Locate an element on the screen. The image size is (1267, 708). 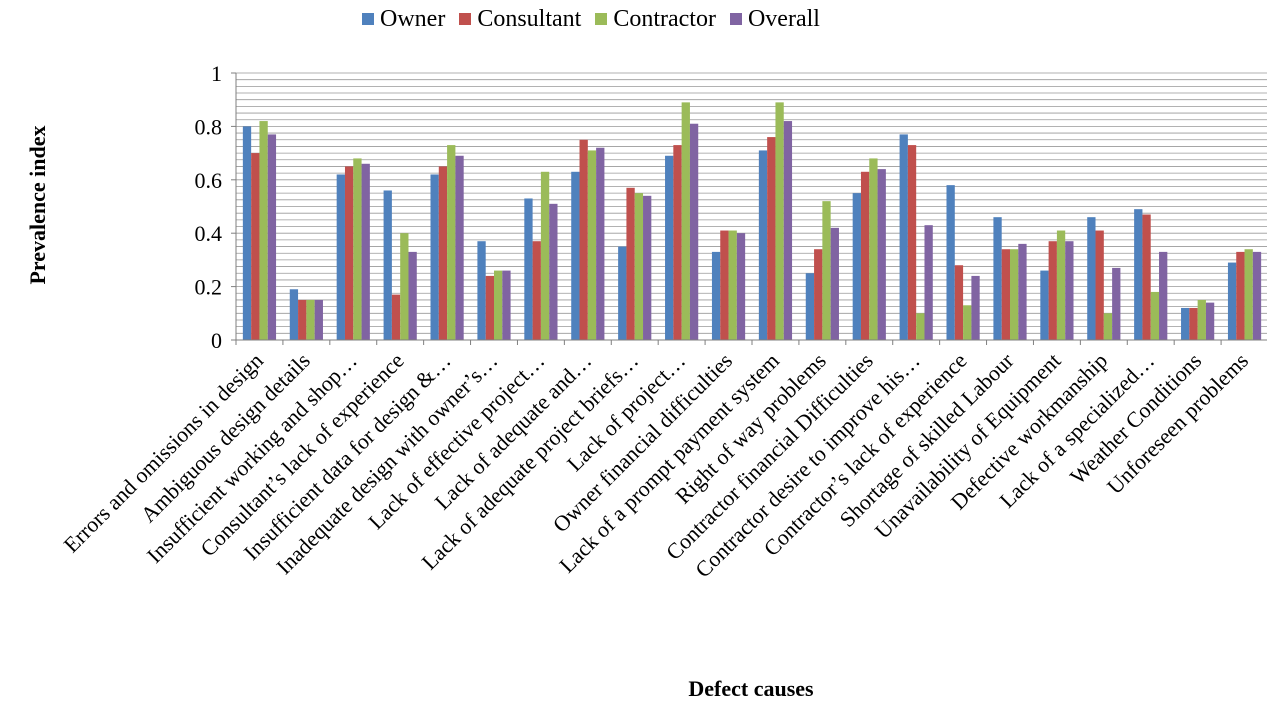
y-tick-label: 0.8 is located at coordinates (209, 126).